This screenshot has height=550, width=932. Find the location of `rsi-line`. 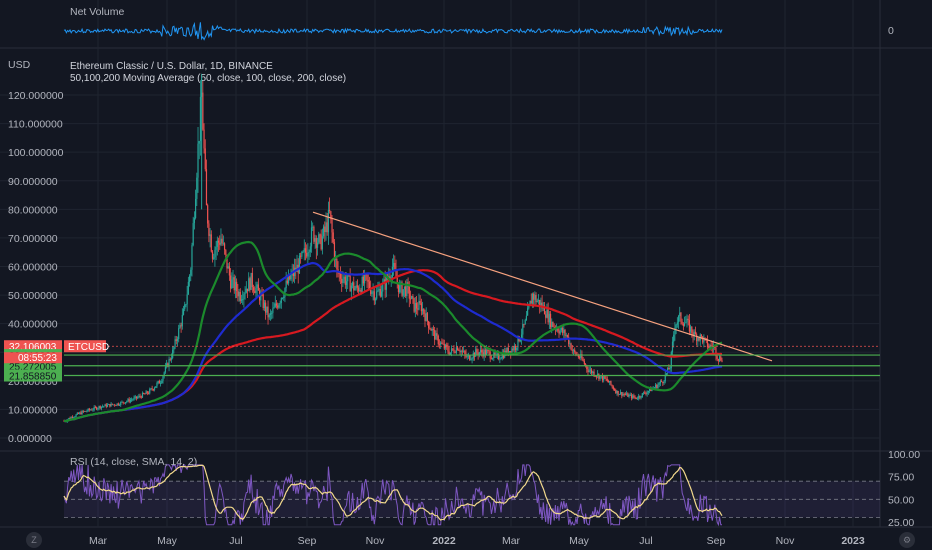

rsi-line is located at coordinates (392, 495).